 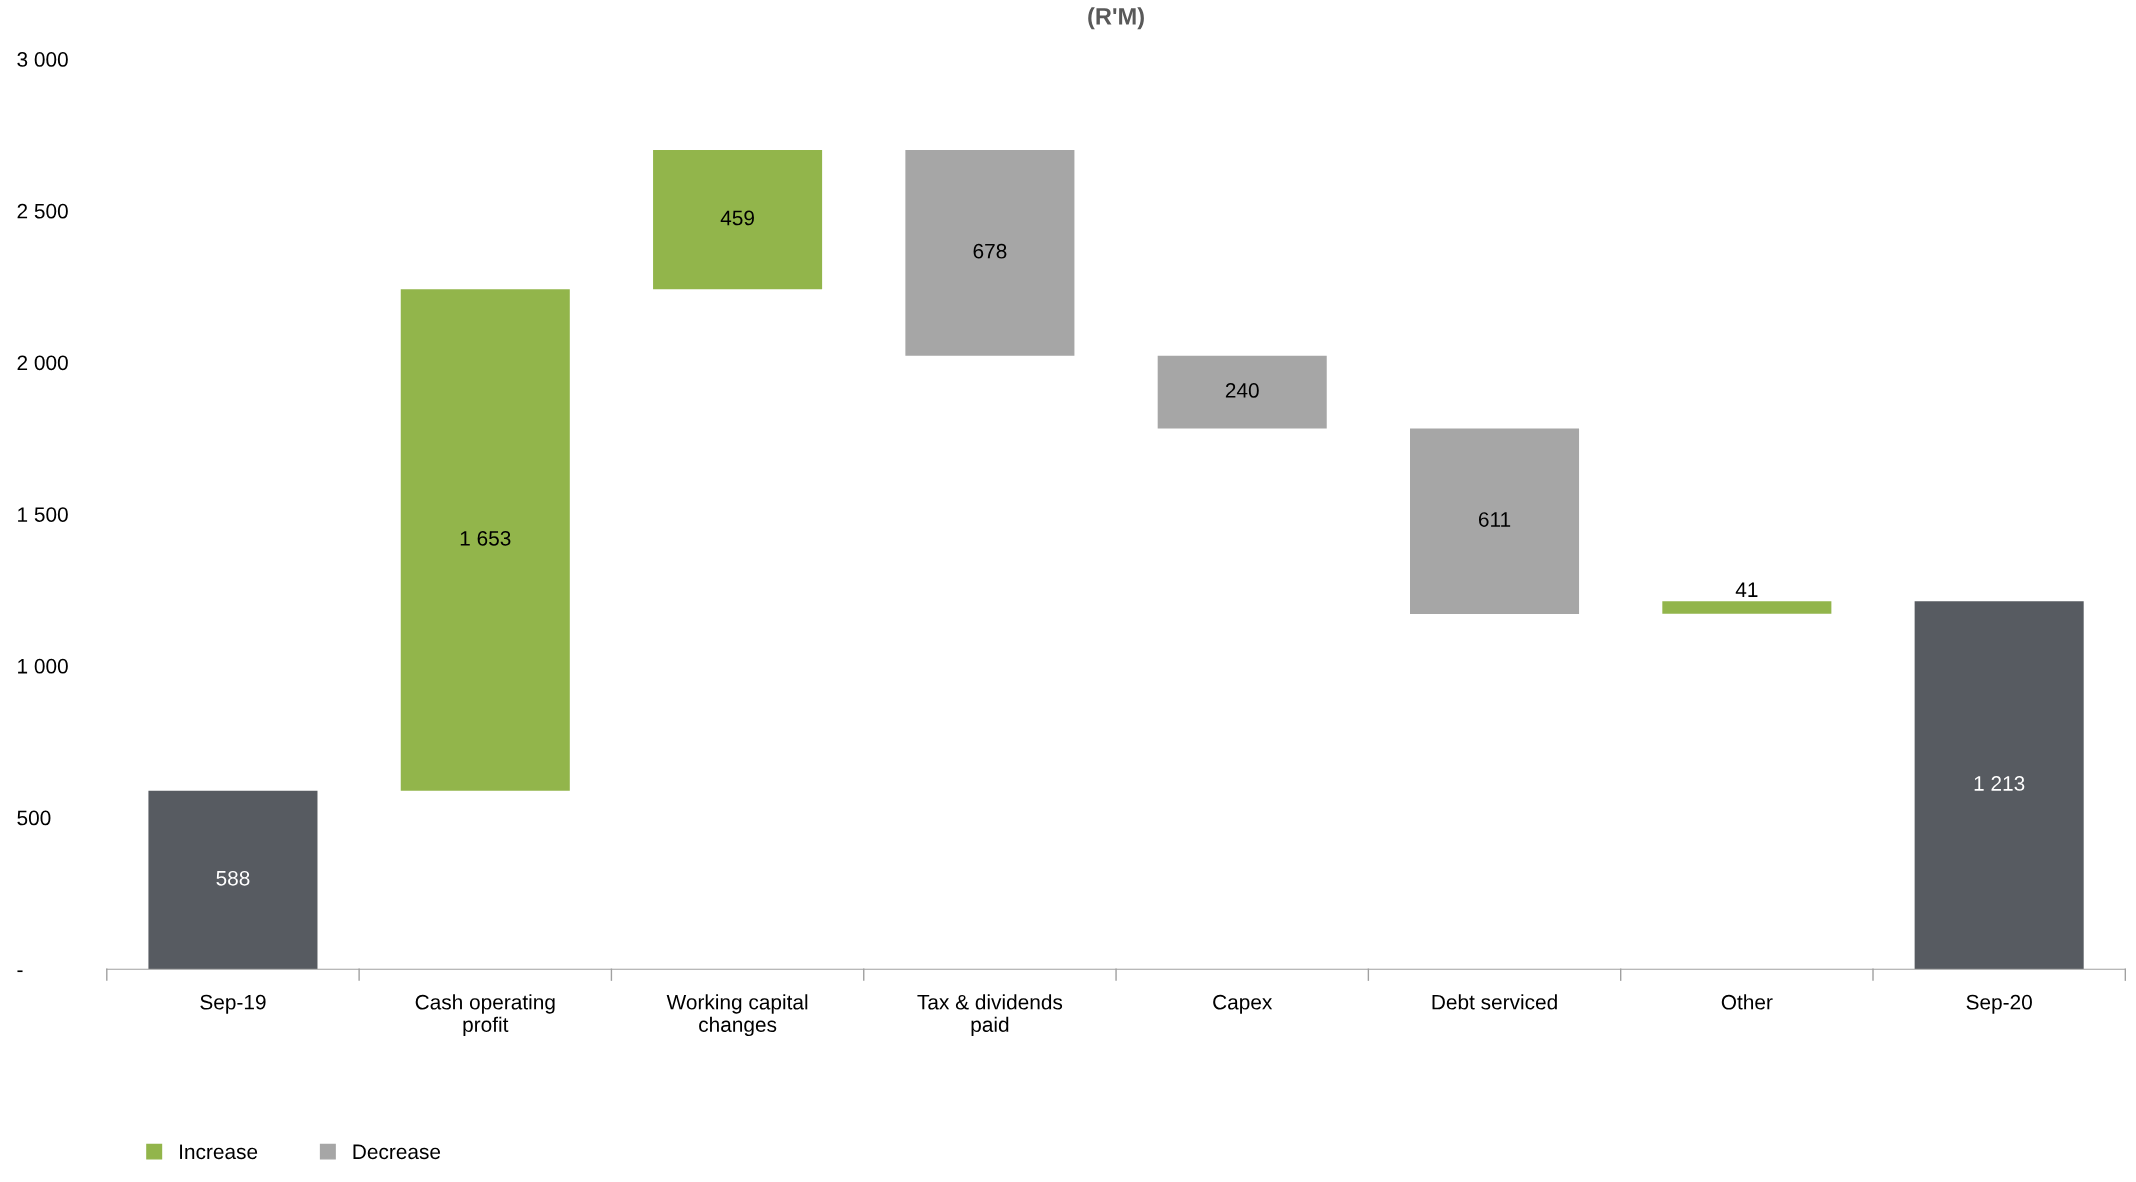 What do you see at coordinates (1999, 1004) in the screenshot?
I see `x-tick-label: Sep-20` at bounding box center [1999, 1004].